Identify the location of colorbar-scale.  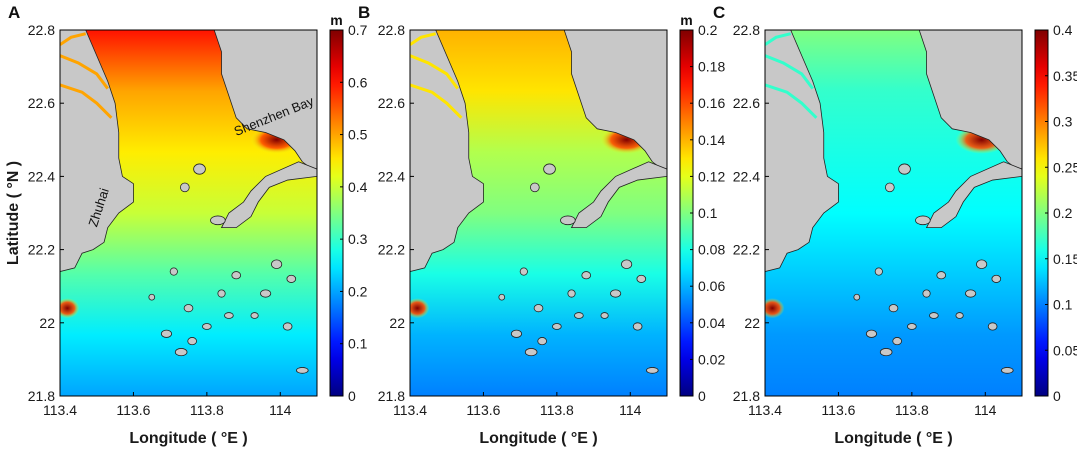
(336, 213).